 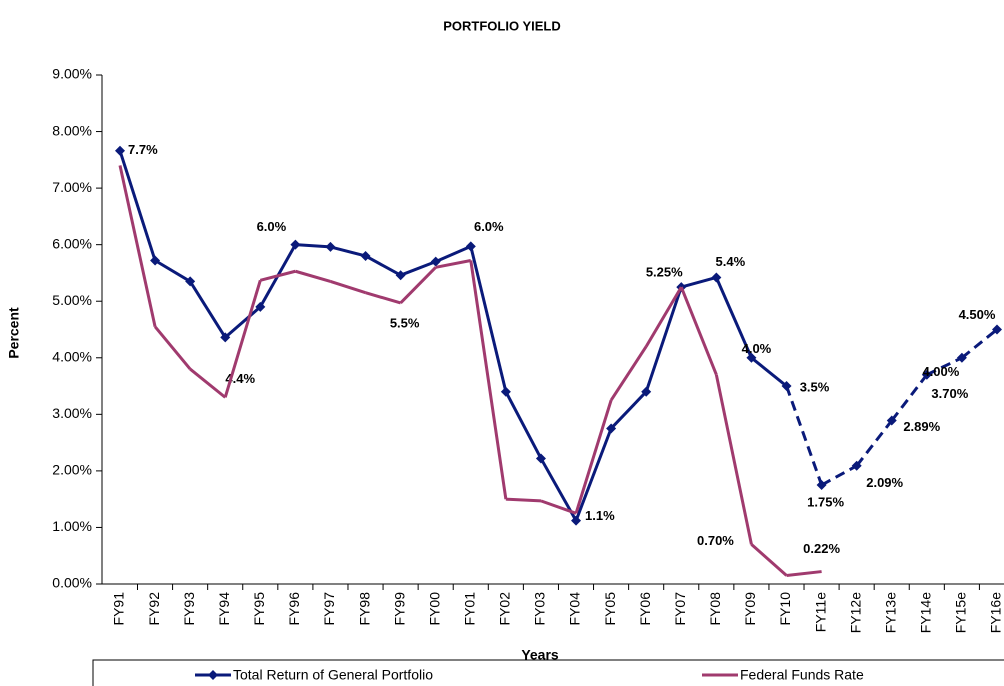 I want to click on data-label: 1.1%, so click(x=600, y=515).